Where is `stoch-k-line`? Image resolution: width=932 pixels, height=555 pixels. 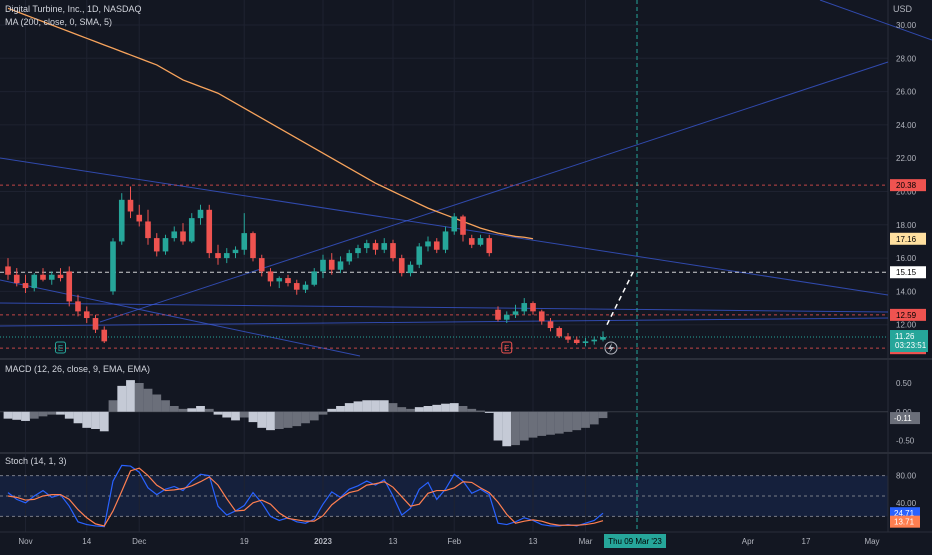 stoch-k-line is located at coordinates (305, 496).